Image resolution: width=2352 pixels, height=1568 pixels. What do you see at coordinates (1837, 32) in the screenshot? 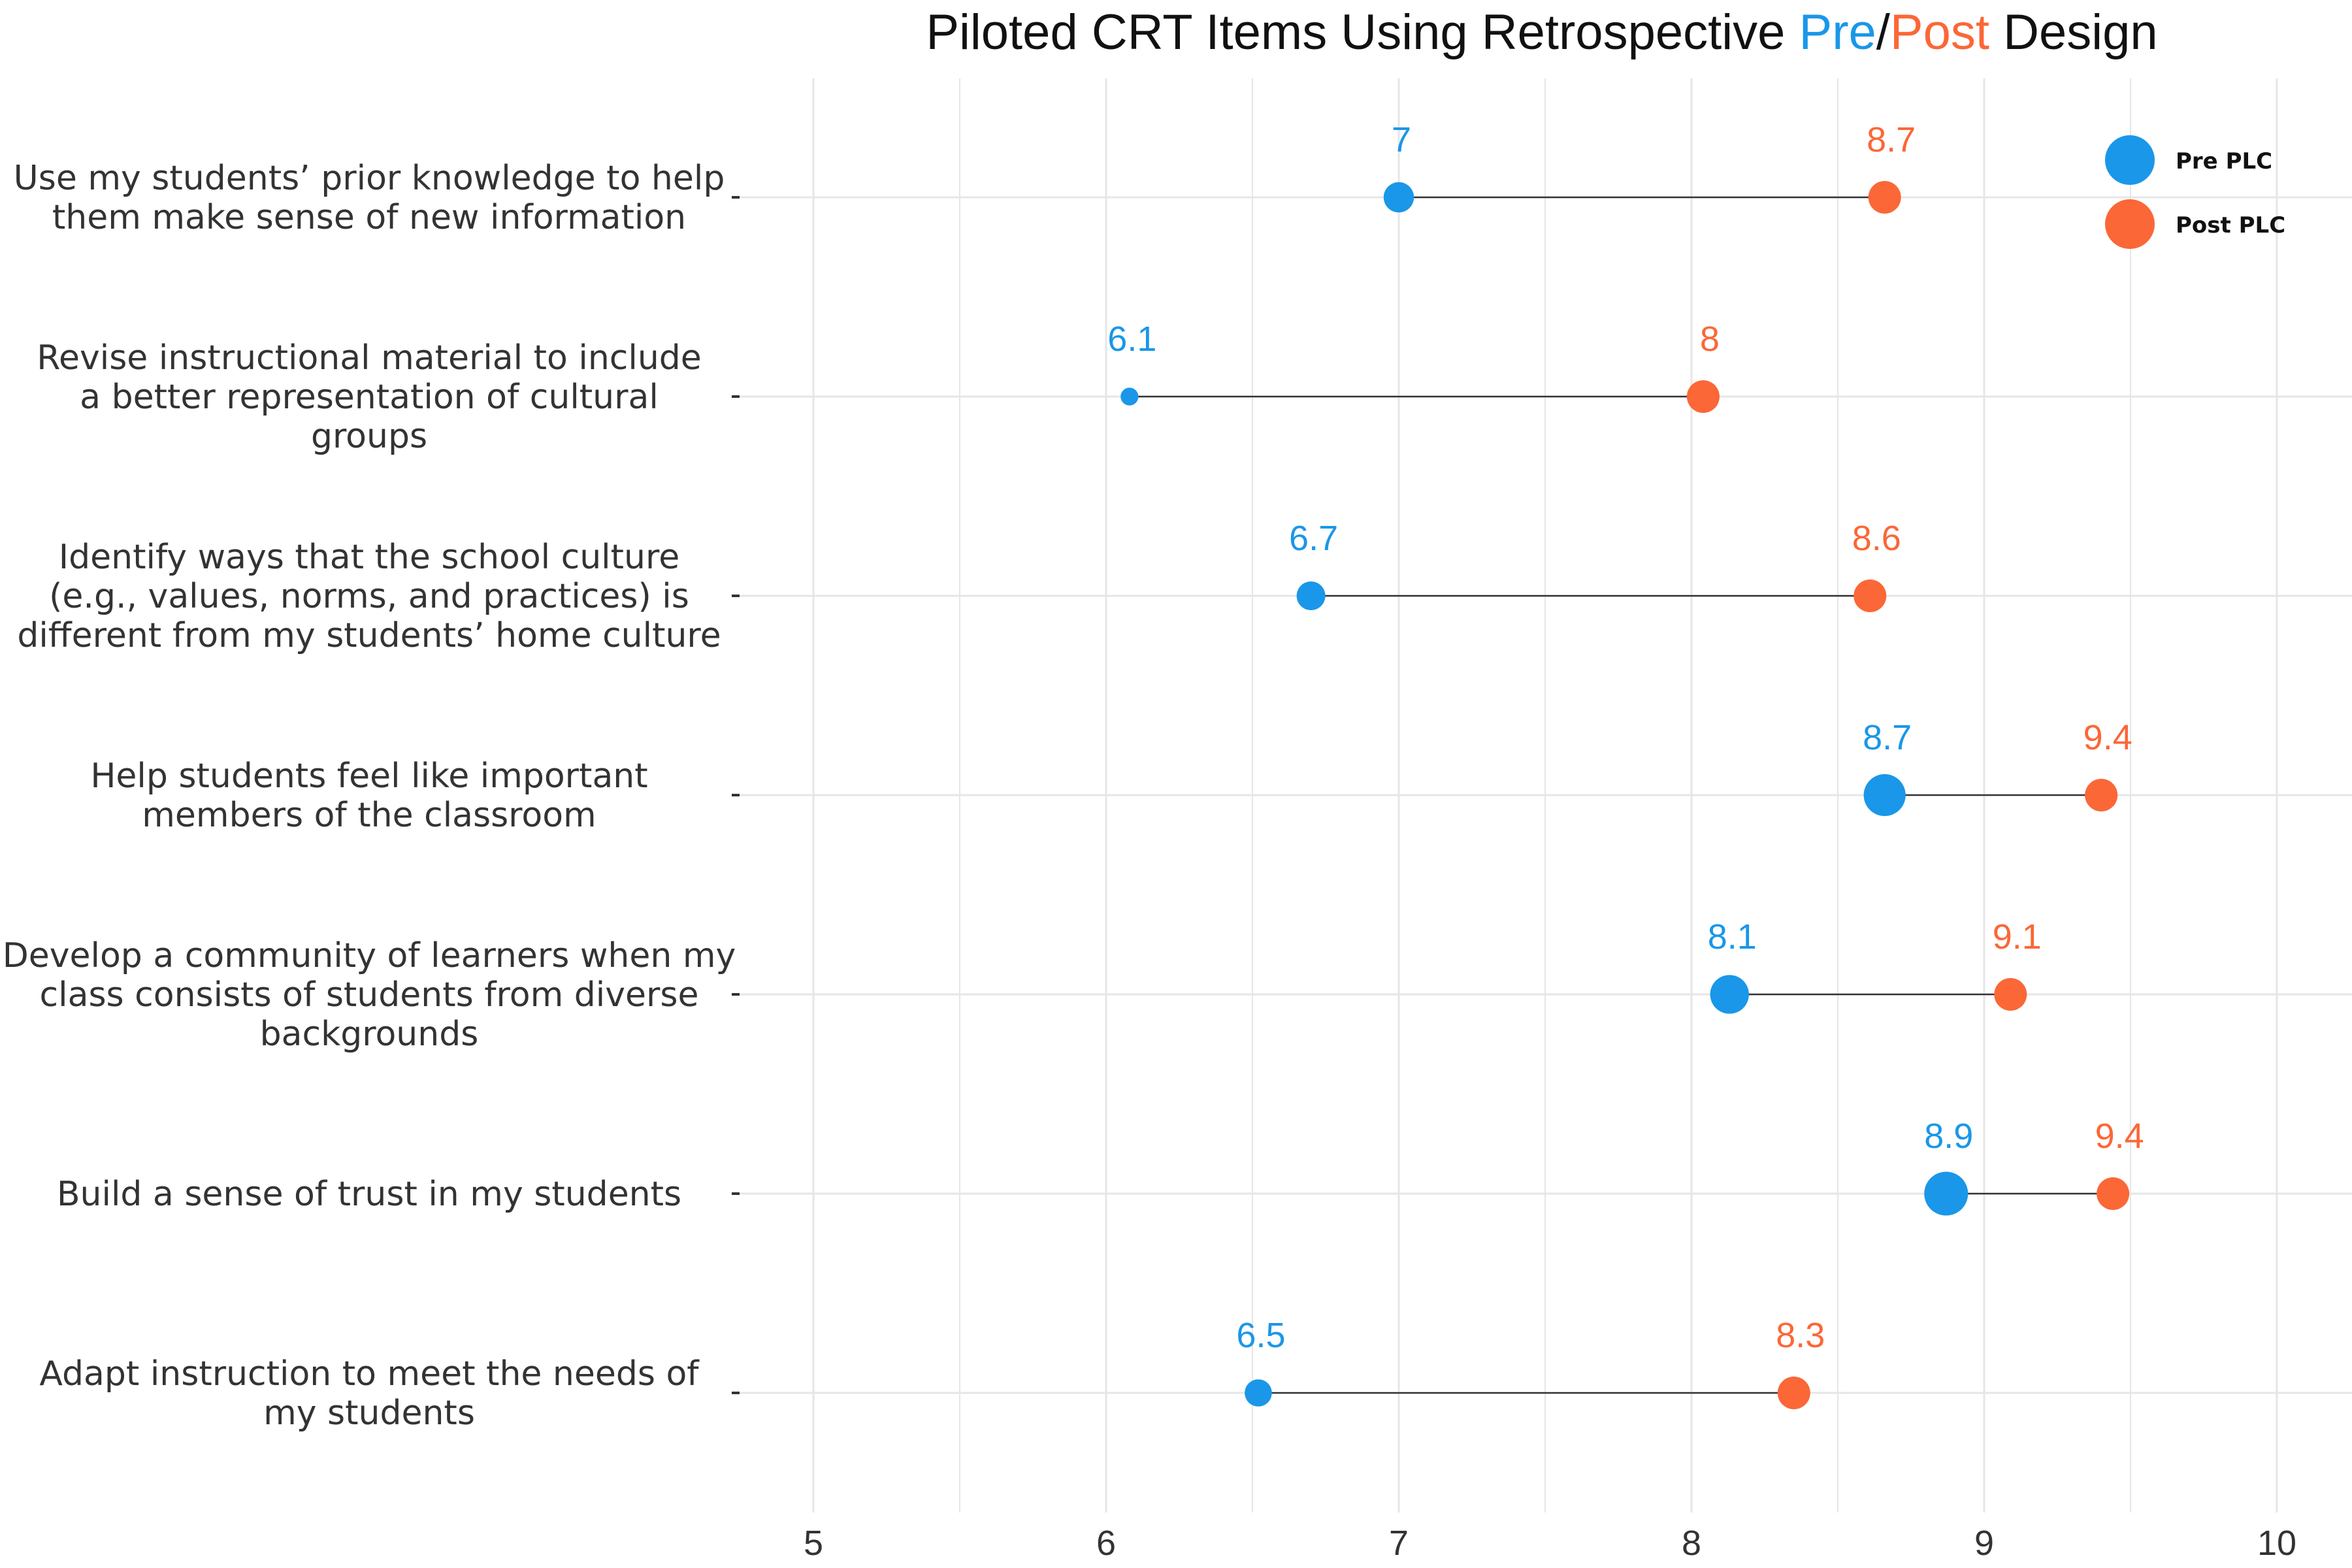
I see `title-pre: Pre` at bounding box center [1837, 32].